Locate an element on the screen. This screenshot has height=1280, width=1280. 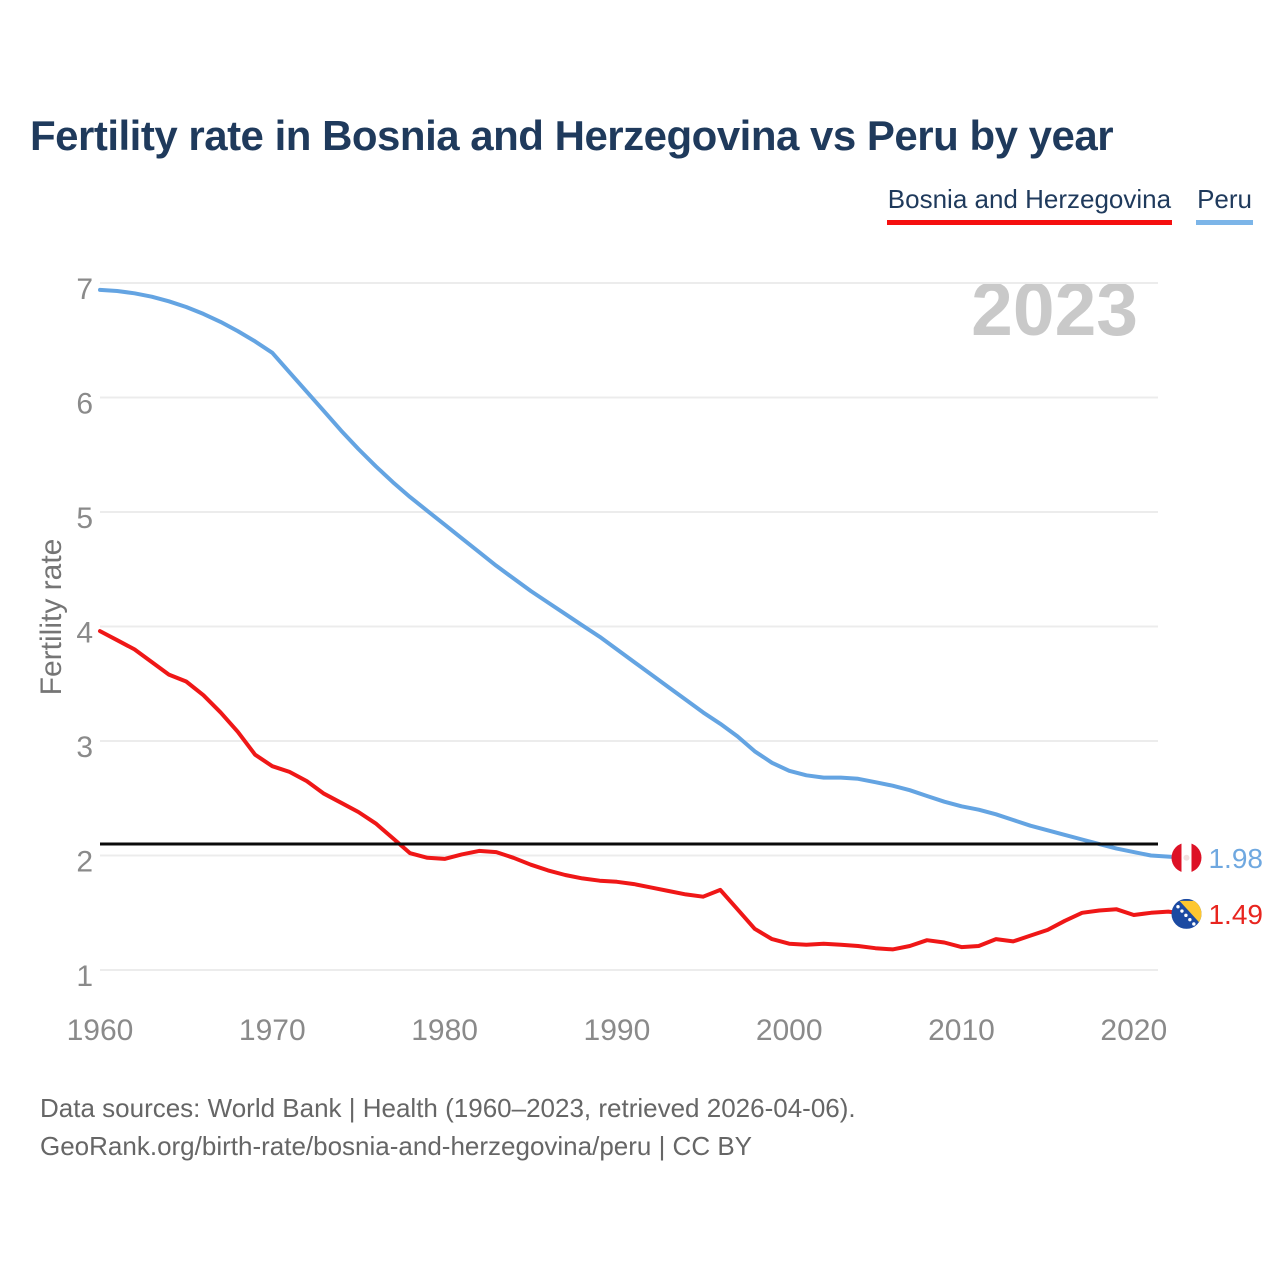
x-tick-label: 1960 is located at coordinates (100, 1030).